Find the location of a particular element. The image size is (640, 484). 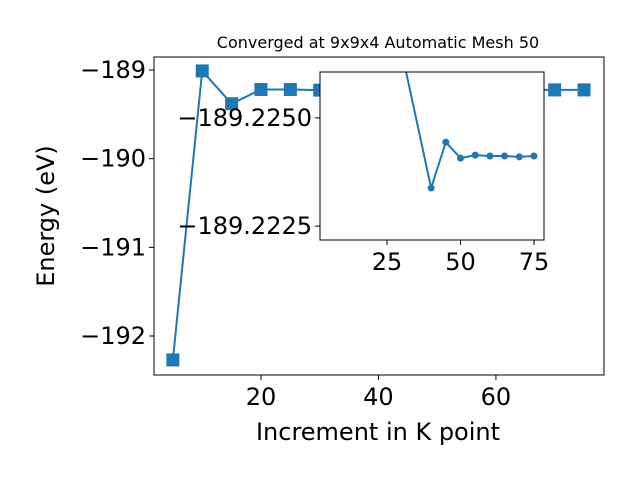

y-tick-label: −191 is located at coordinates (113, 247).